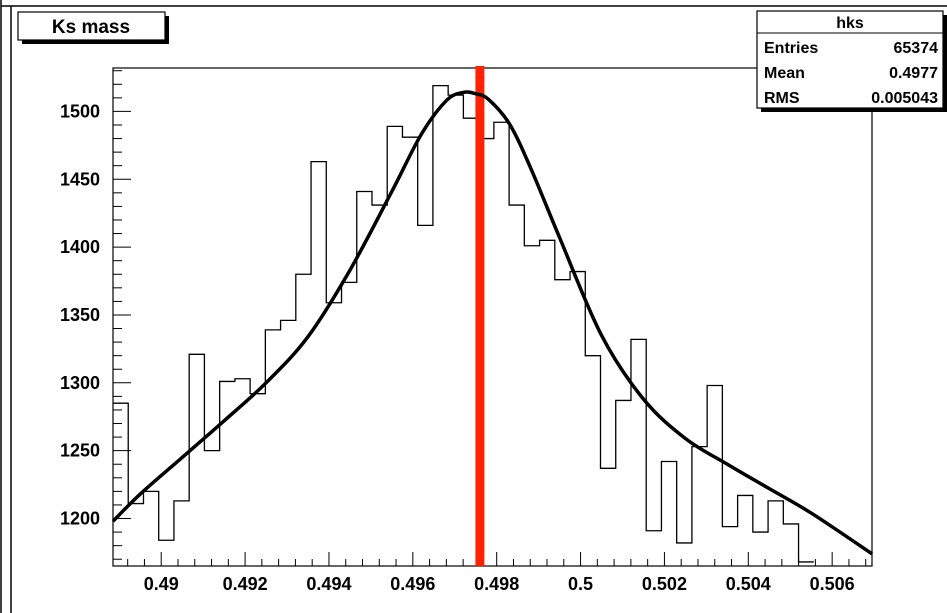 The height and width of the screenshot is (613, 947). Describe the element at coordinates (664, 584) in the screenshot. I see `x-tick-label: 0.502` at that location.